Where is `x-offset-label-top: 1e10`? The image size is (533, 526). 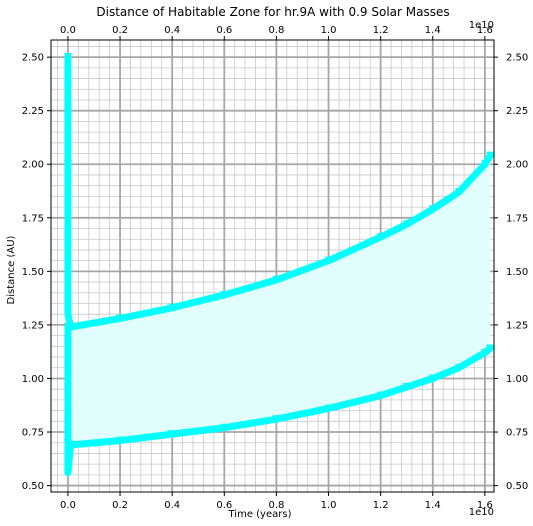 x-offset-label-top: 1e10 is located at coordinates (481, 25).